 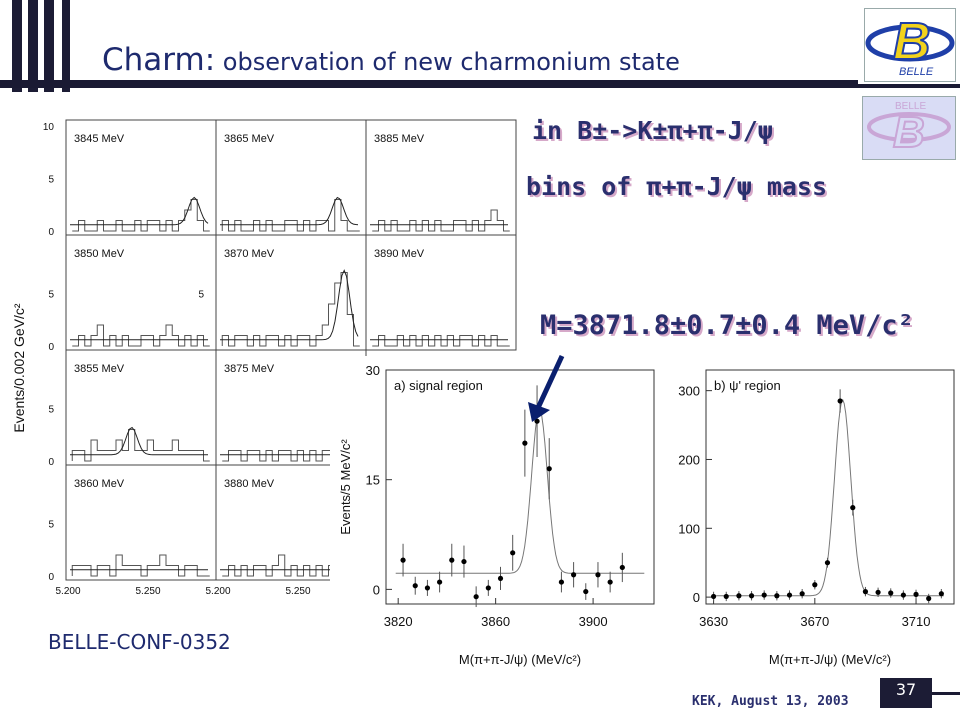 What do you see at coordinates (652, 130) in the screenshot?
I see `decay-subtitle: in B±->K±π+π-J/ψ` at bounding box center [652, 130].